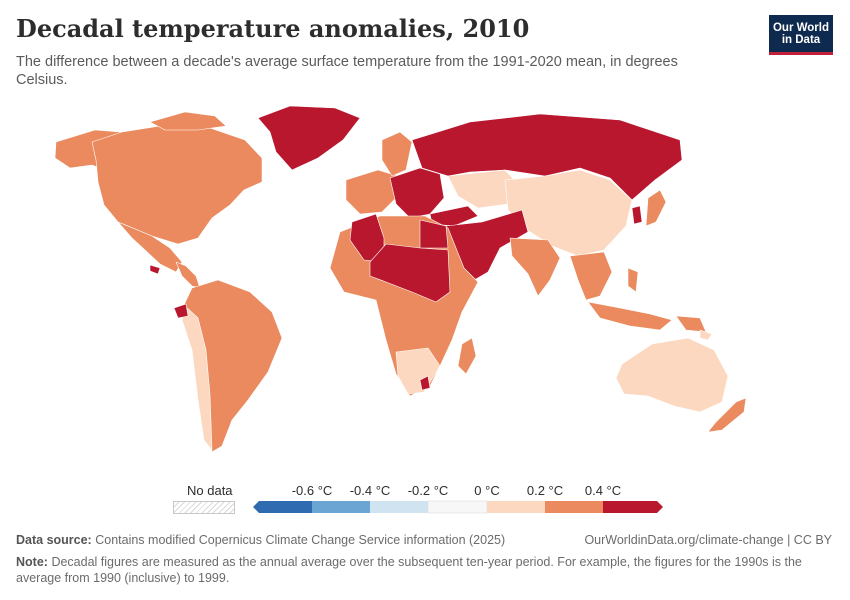  I want to click on region-egypt, so click(434, 234).